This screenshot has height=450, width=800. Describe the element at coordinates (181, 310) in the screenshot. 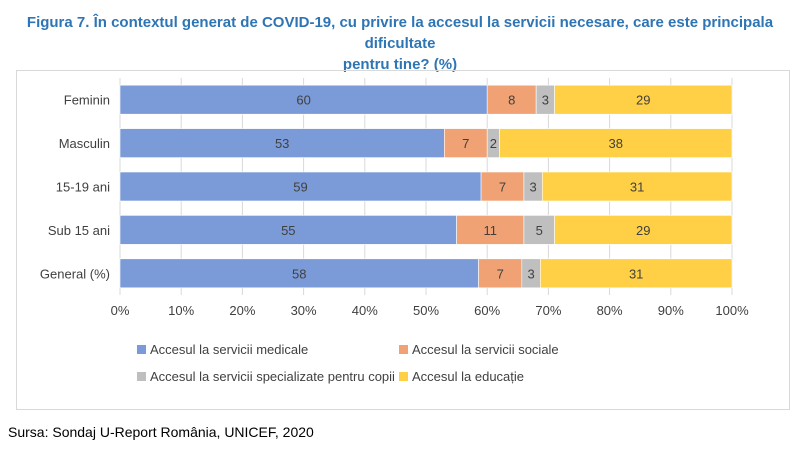

I see `x-tick-label: 10%` at that location.